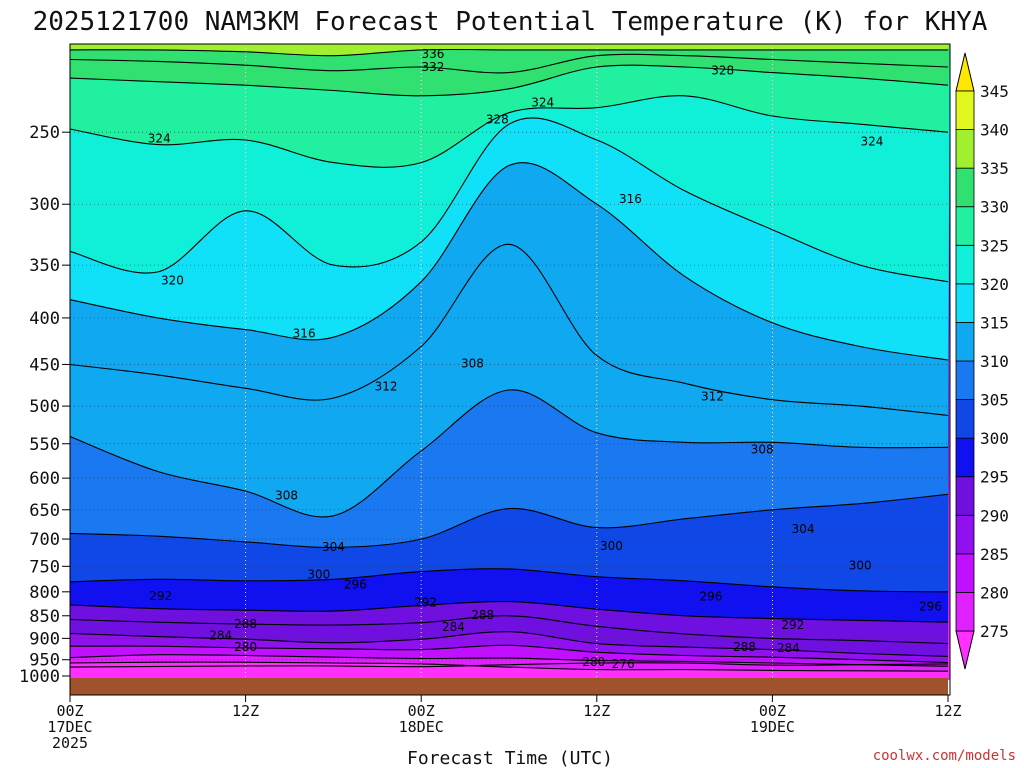 This screenshot has height=768, width=1024. I want to click on y-tick-label-900: 900, so click(44, 639).